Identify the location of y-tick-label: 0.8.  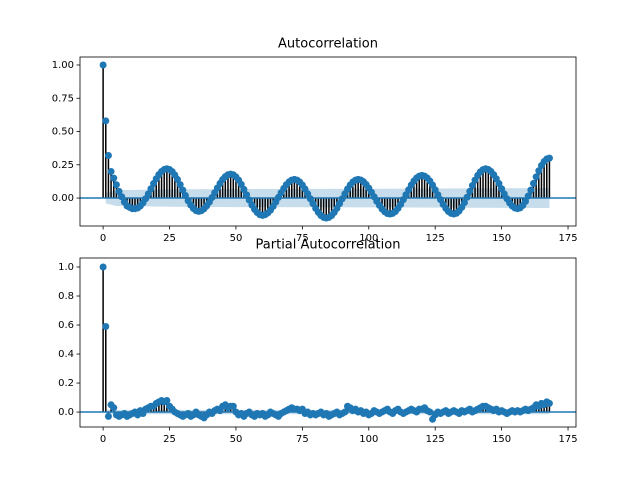
(66, 296).